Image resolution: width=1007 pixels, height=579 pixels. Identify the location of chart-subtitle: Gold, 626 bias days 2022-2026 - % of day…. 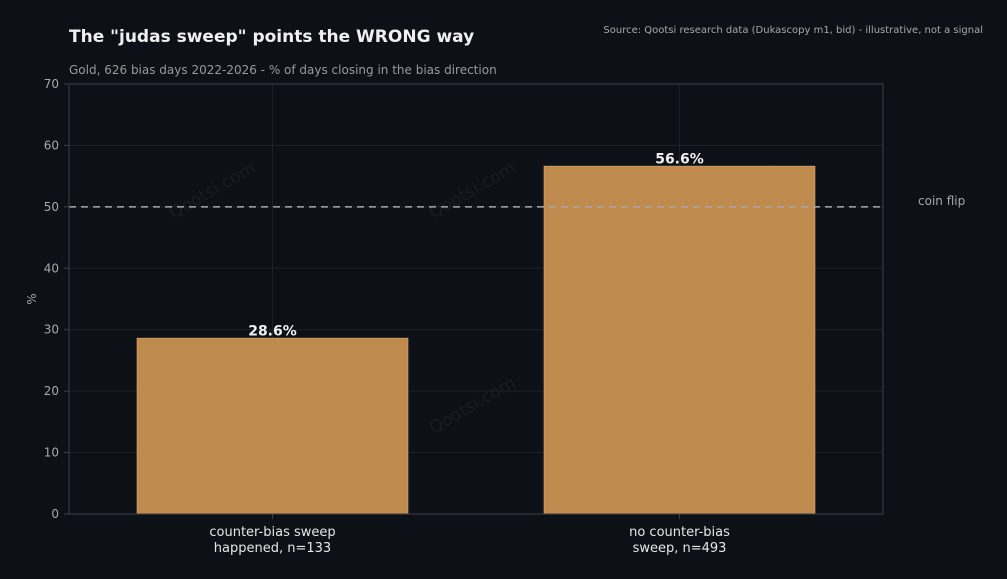
(283, 70).